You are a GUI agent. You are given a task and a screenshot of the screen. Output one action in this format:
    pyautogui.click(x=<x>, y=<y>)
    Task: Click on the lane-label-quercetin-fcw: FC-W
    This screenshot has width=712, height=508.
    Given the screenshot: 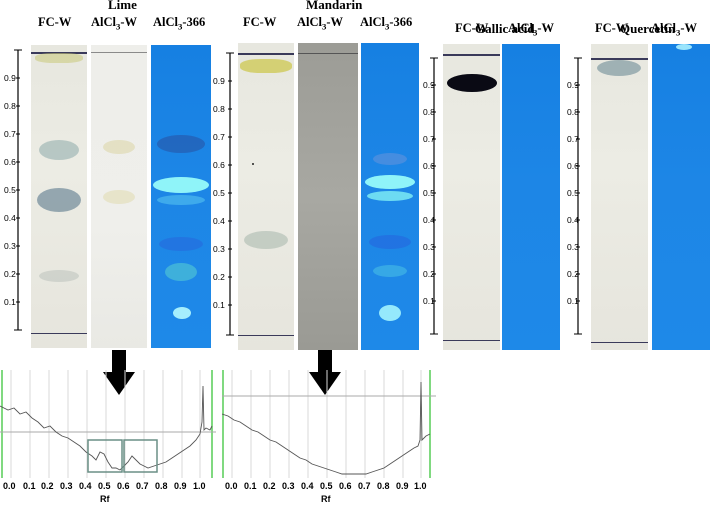 What is the action you would take?
    pyautogui.click(x=612, y=28)
    